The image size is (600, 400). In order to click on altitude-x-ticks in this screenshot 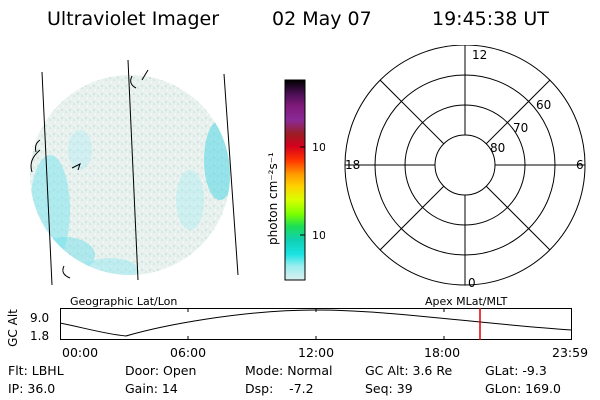, I will do `click(316, 324)`.